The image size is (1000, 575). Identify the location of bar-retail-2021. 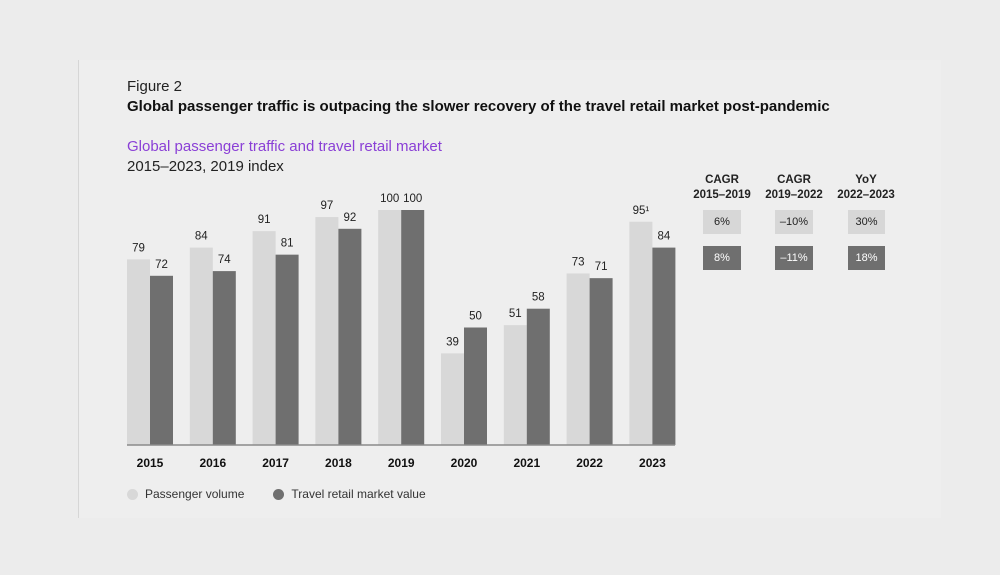
(538, 376).